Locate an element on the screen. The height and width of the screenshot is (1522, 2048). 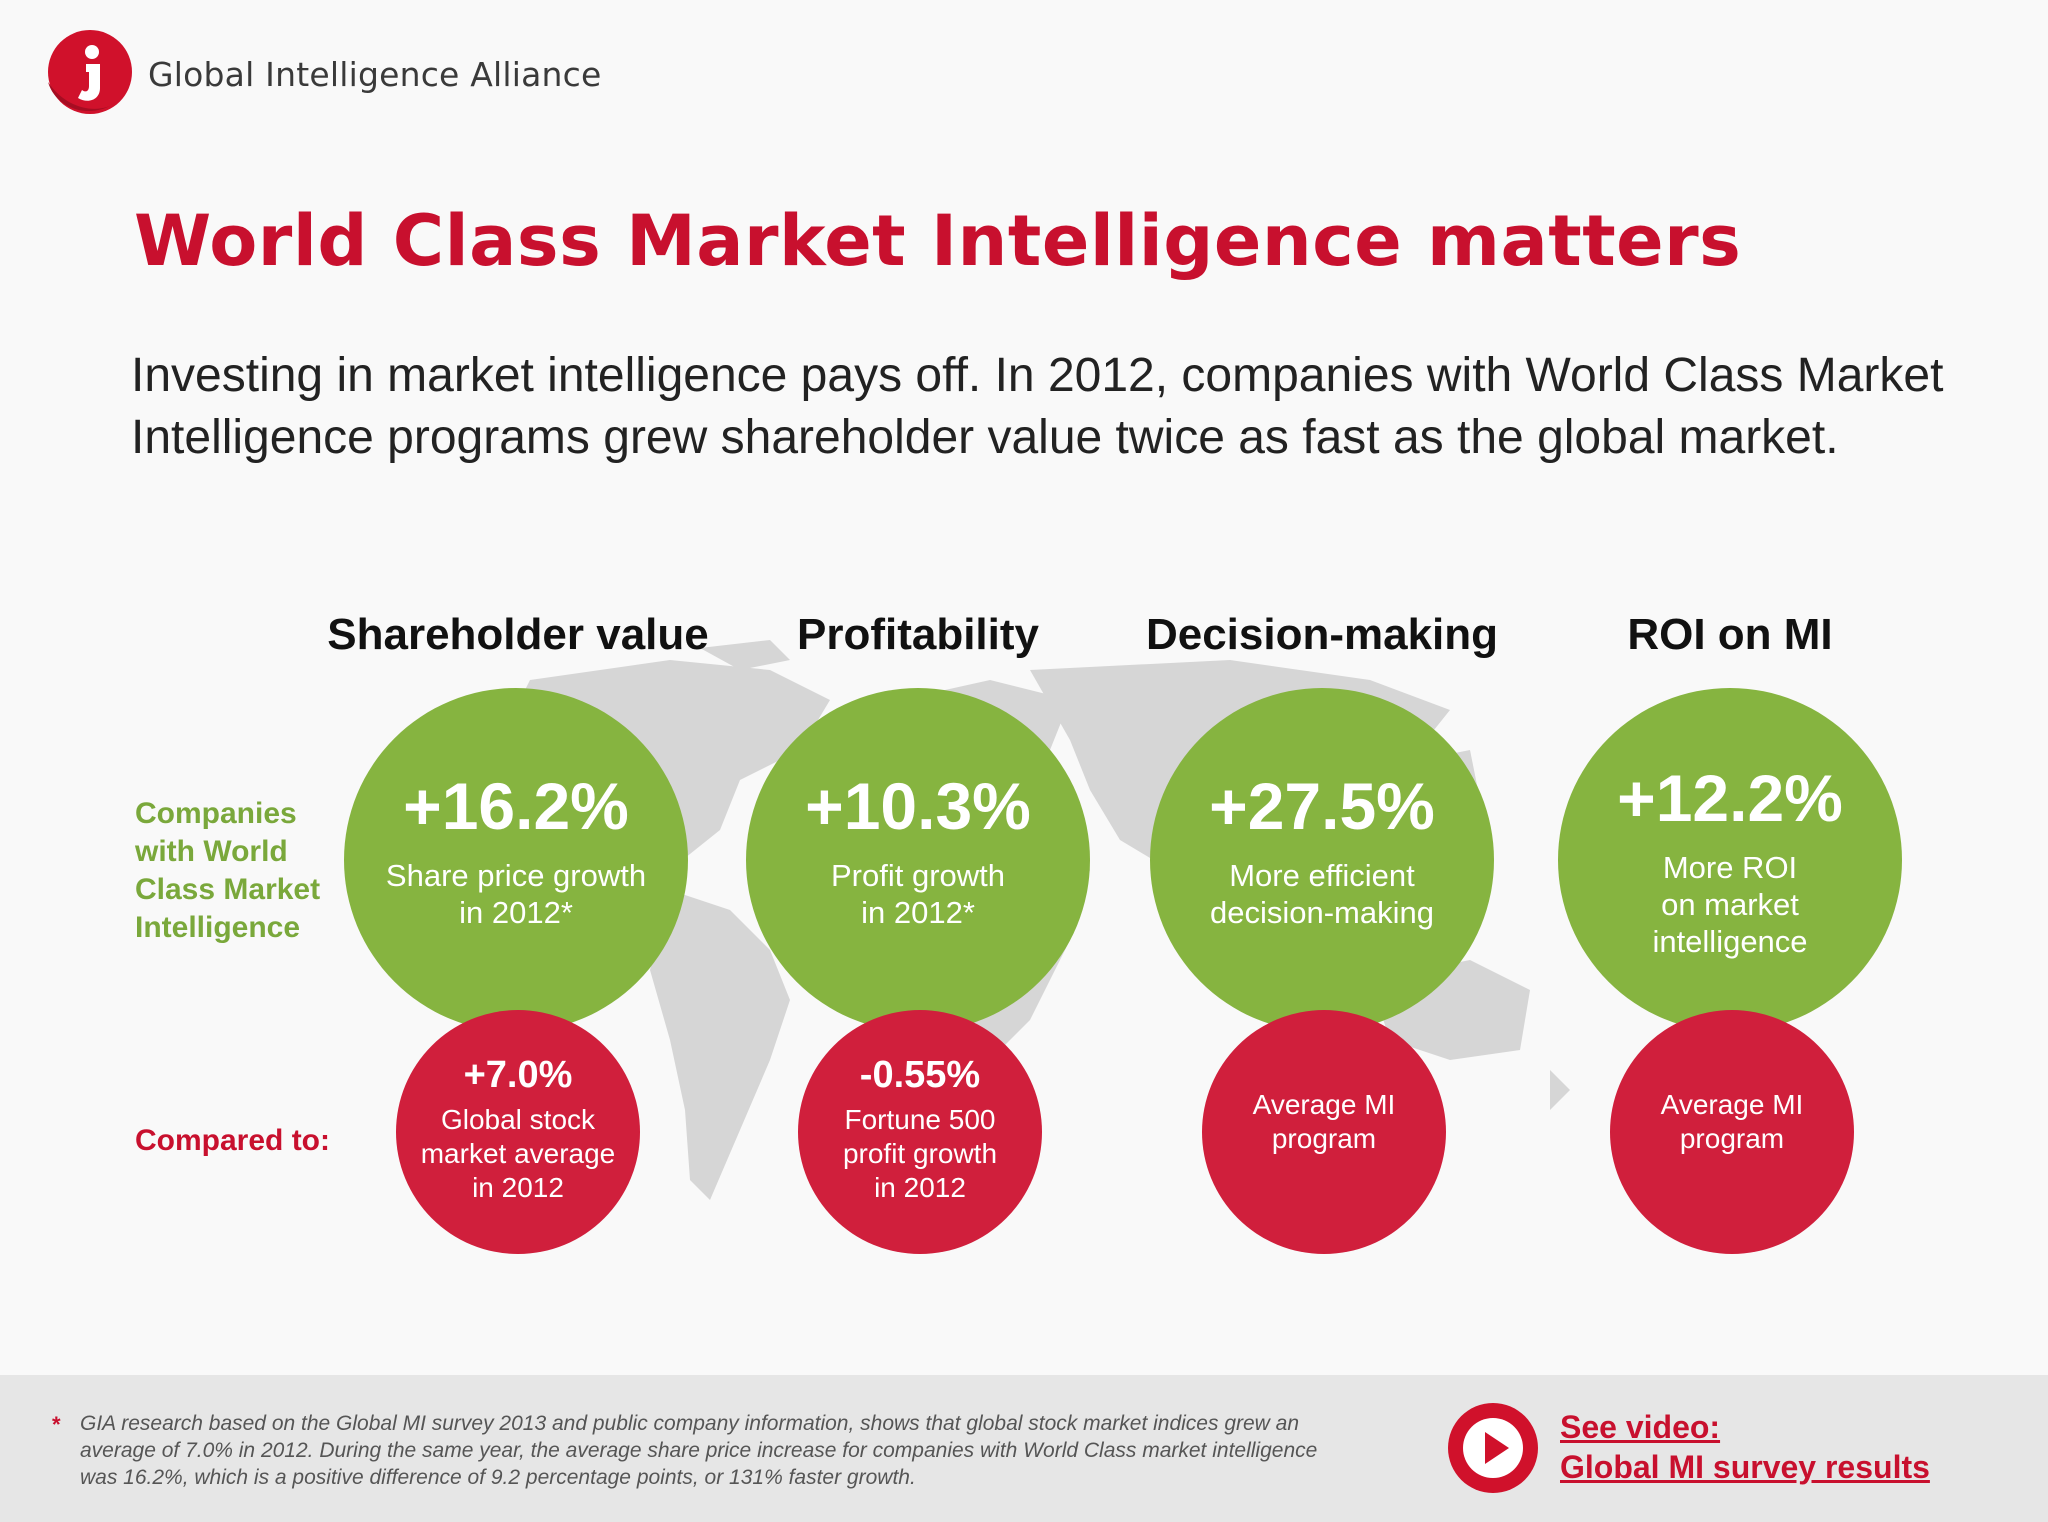
world-class-circle-shareholder: +16.2% Share price growth in 2012* is located at coordinates (516, 860).